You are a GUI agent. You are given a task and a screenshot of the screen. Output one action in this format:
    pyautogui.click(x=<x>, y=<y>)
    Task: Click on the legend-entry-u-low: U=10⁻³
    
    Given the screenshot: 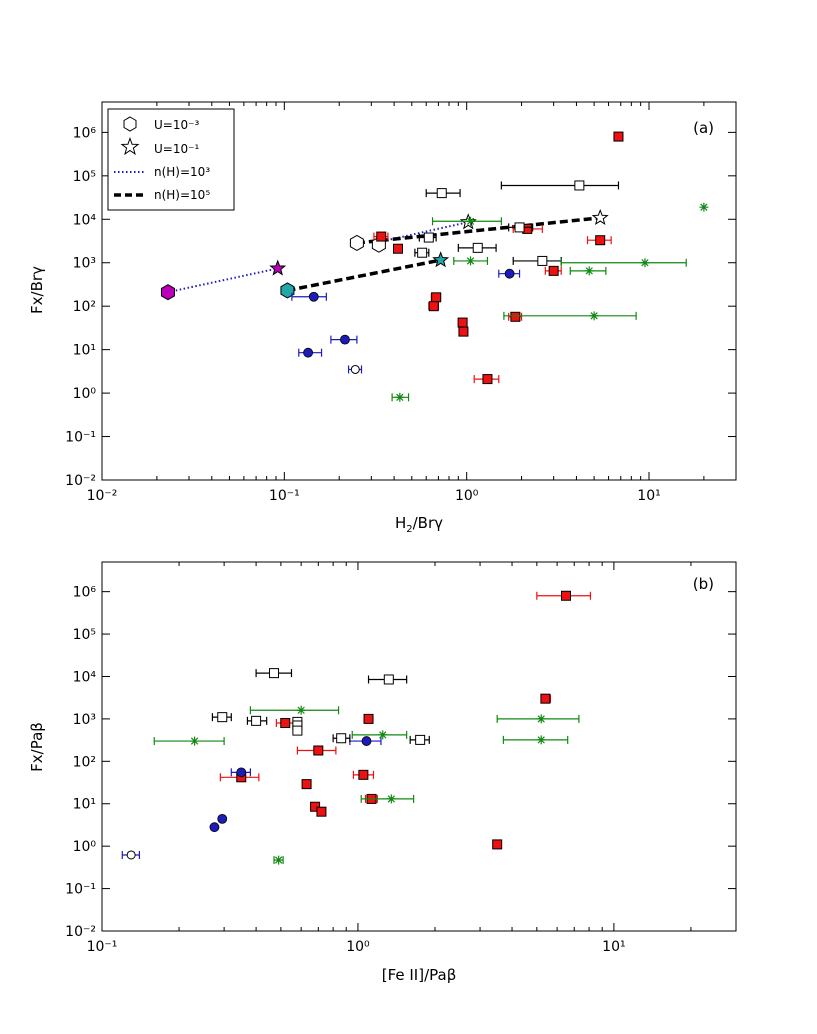 What is the action you would take?
    pyautogui.click(x=176, y=125)
    